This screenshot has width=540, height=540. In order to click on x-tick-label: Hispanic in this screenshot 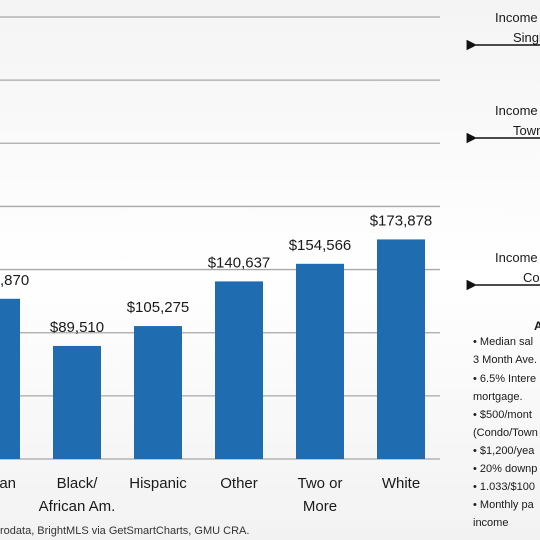, I will do `click(158, 483)`.